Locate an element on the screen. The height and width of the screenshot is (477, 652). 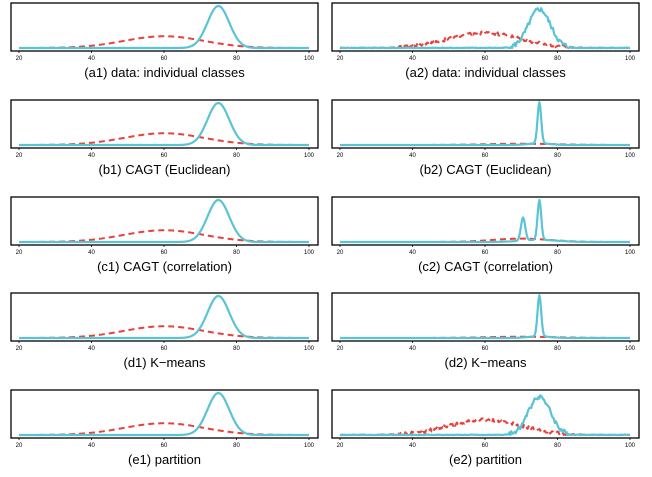
panel-d1: 20 40 60 80 100 (d1) K−means is located at coordinates (164, 331).